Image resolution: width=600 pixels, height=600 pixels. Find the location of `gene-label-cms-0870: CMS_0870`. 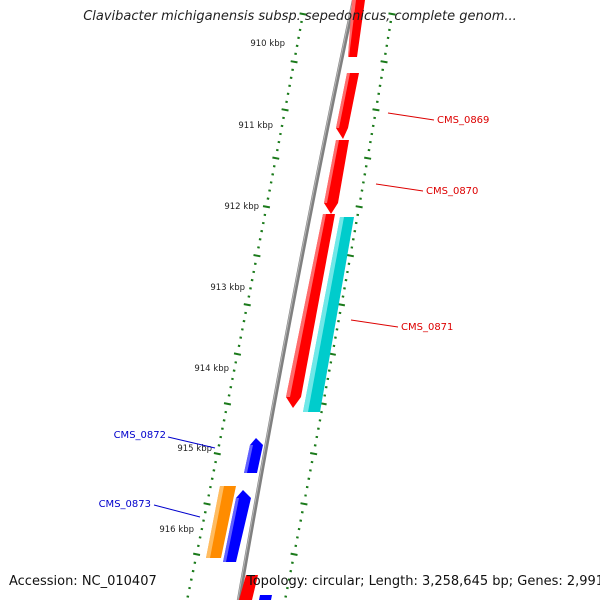

gene-label-cms-0870: CMS_0870 is located at coordinates (426, 190).